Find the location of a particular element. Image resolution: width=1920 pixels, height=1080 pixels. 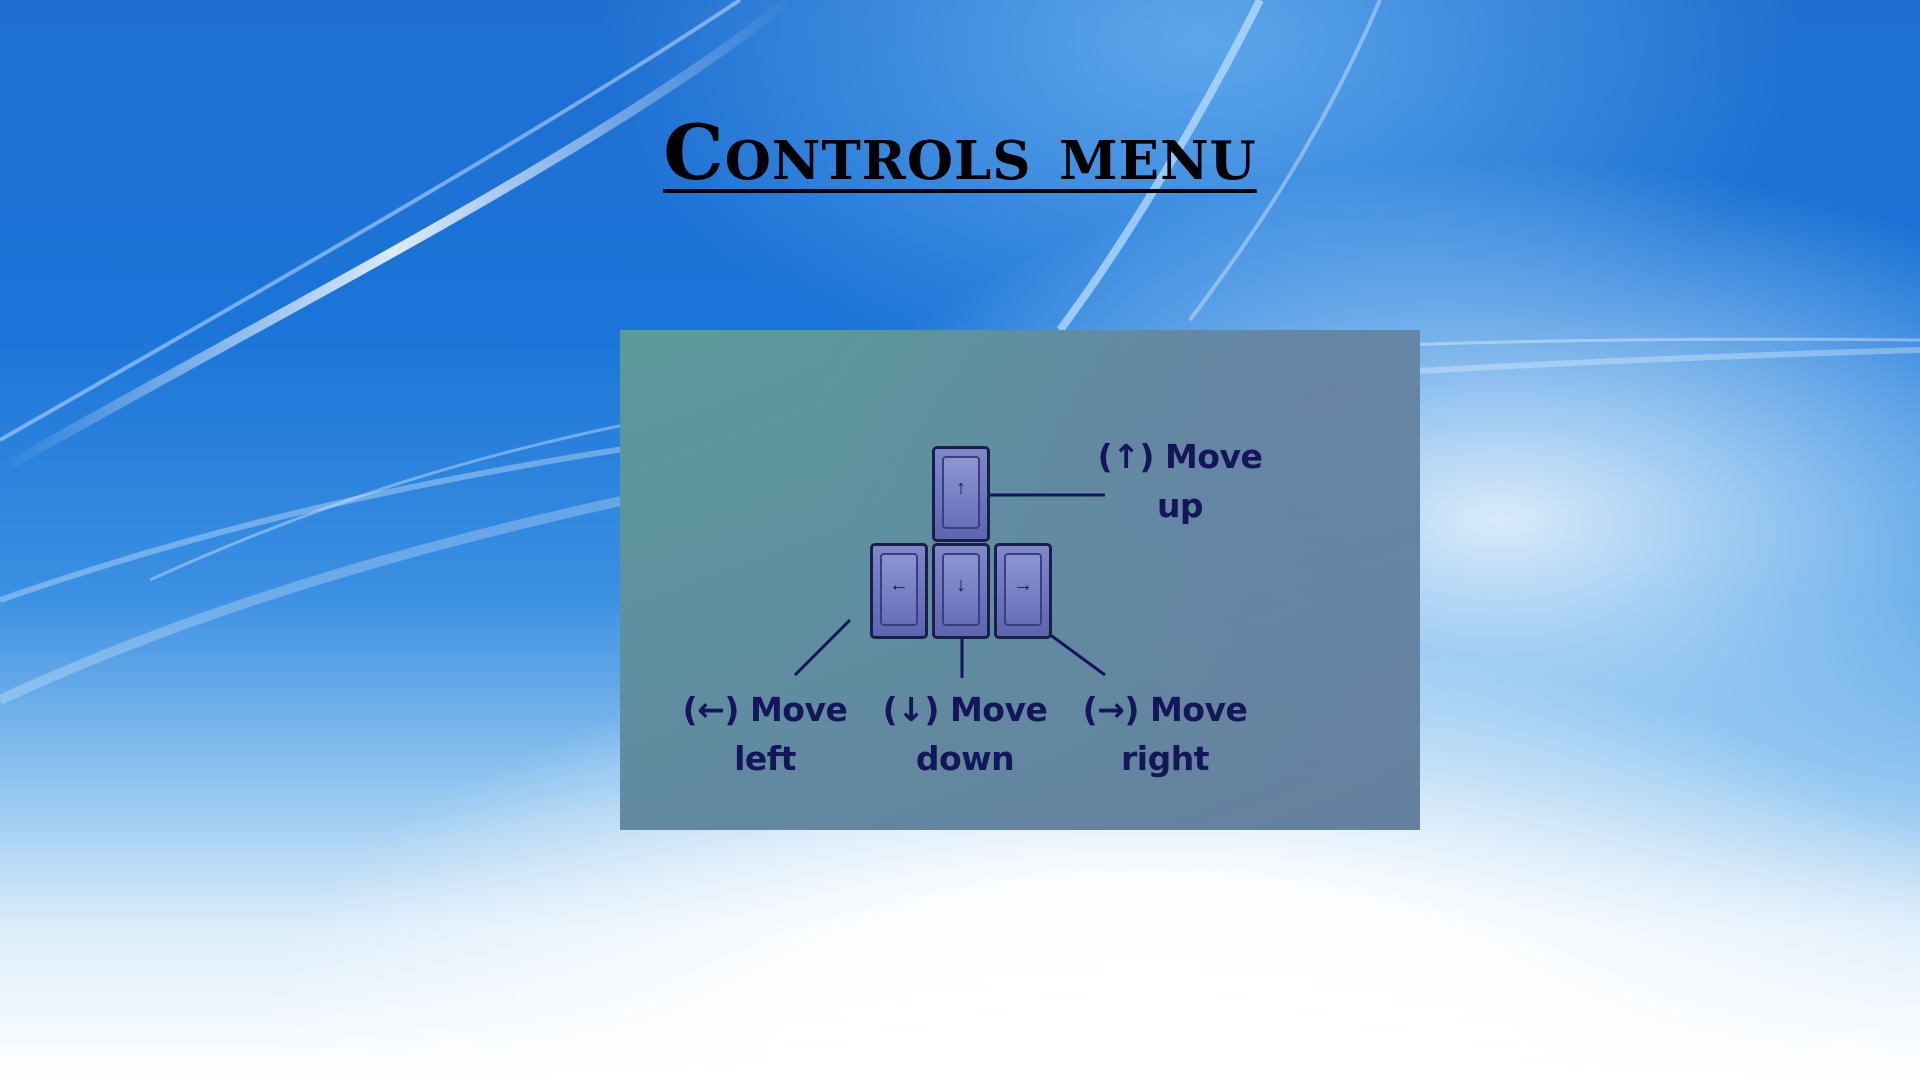

down-arrow-key: ↓ is located at coordinates (961, 591).